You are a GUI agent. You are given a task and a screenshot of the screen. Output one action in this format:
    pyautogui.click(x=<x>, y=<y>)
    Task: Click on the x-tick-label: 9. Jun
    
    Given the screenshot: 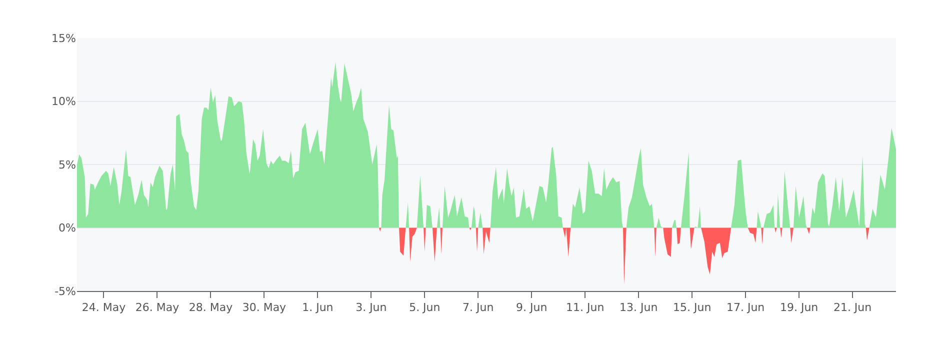 What is the action you would take?
    pyautogui.click(x=532, y=307)
    